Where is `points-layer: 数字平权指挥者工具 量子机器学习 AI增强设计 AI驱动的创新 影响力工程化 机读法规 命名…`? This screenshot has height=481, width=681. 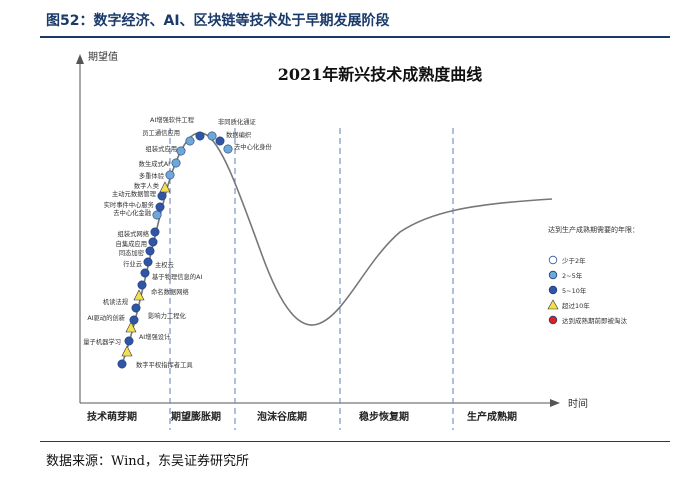
points-layer: 数字平权指挥者工具 量子机器学习 AI增强设计 AI驱动的创新 影响力工程化 机读法规 命名… is located at coordinates (177, 242).